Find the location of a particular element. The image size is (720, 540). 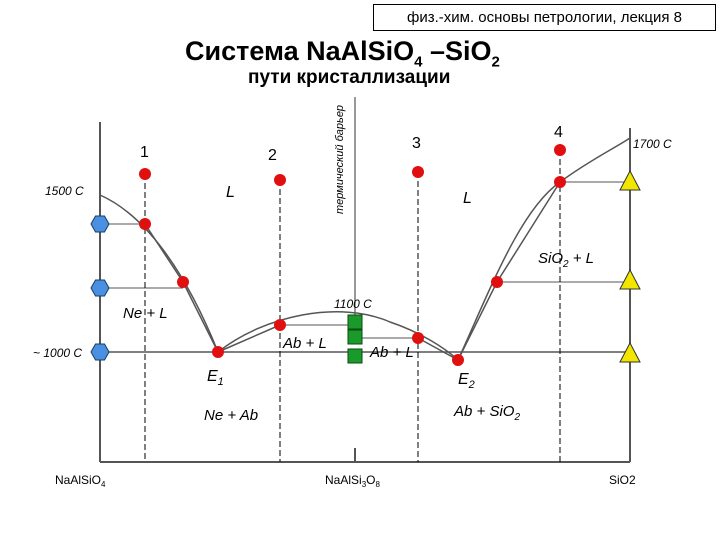

composition-mid-sub2: 8 is located at coordinates (377, 484).